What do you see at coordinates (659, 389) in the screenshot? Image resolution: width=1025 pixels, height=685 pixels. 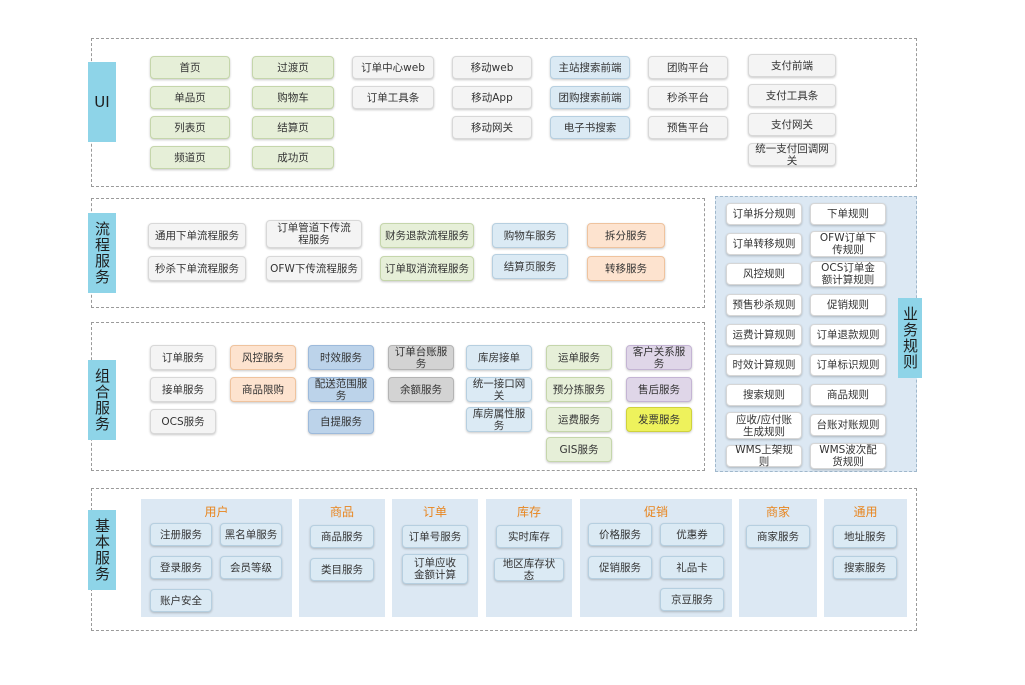 I see `combo-box: 售后服务` at bounding box center [659, 389].